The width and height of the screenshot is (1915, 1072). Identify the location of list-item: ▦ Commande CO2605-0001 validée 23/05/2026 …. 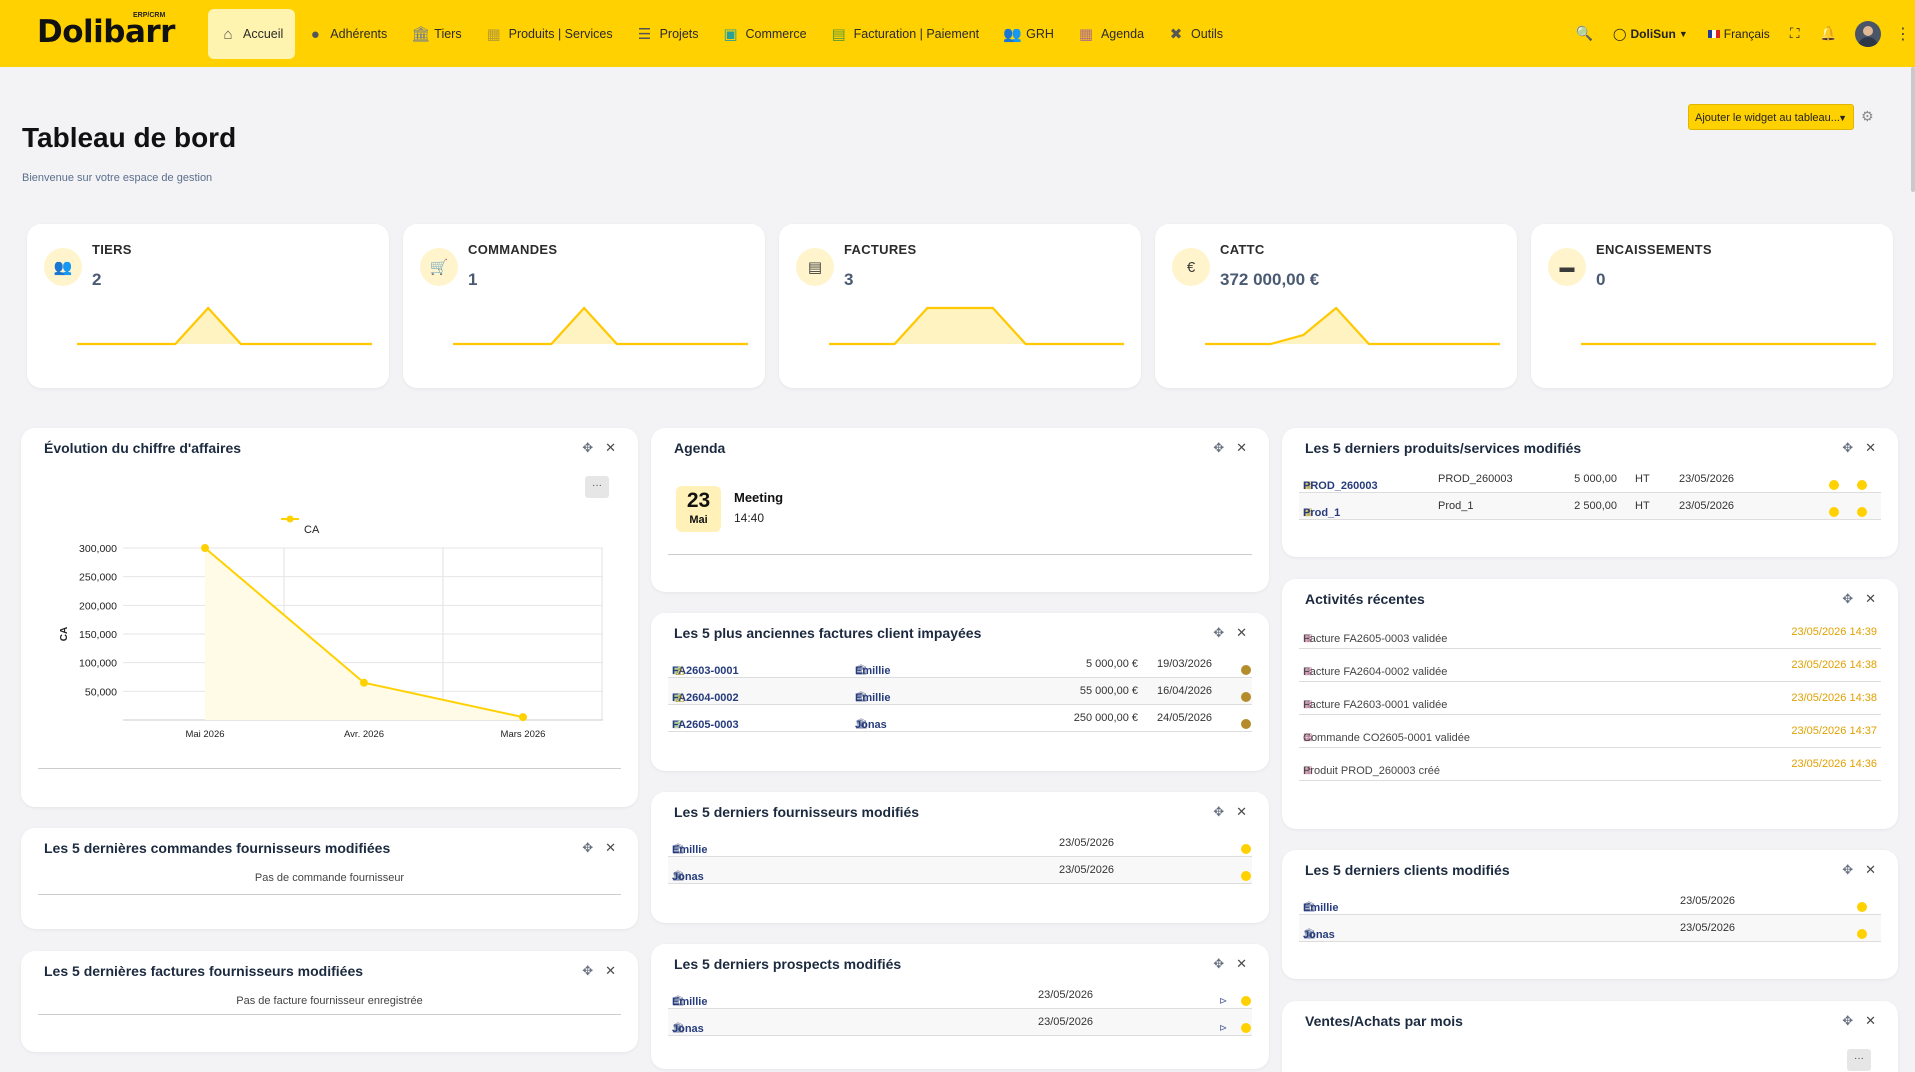
(1590, 731).